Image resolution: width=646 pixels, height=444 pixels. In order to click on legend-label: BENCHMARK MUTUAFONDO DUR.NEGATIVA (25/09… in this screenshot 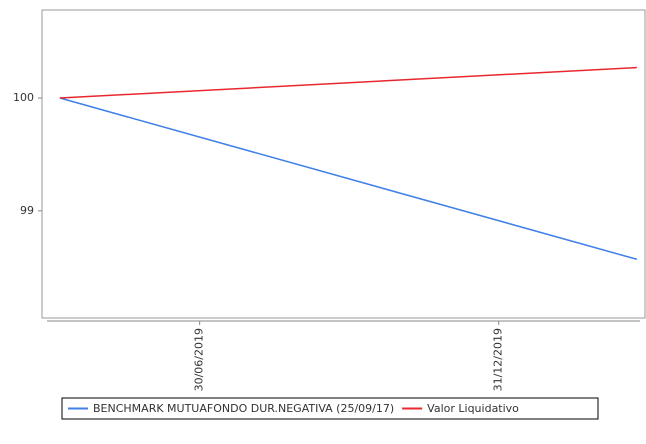, I will do `click(243, 408)`.